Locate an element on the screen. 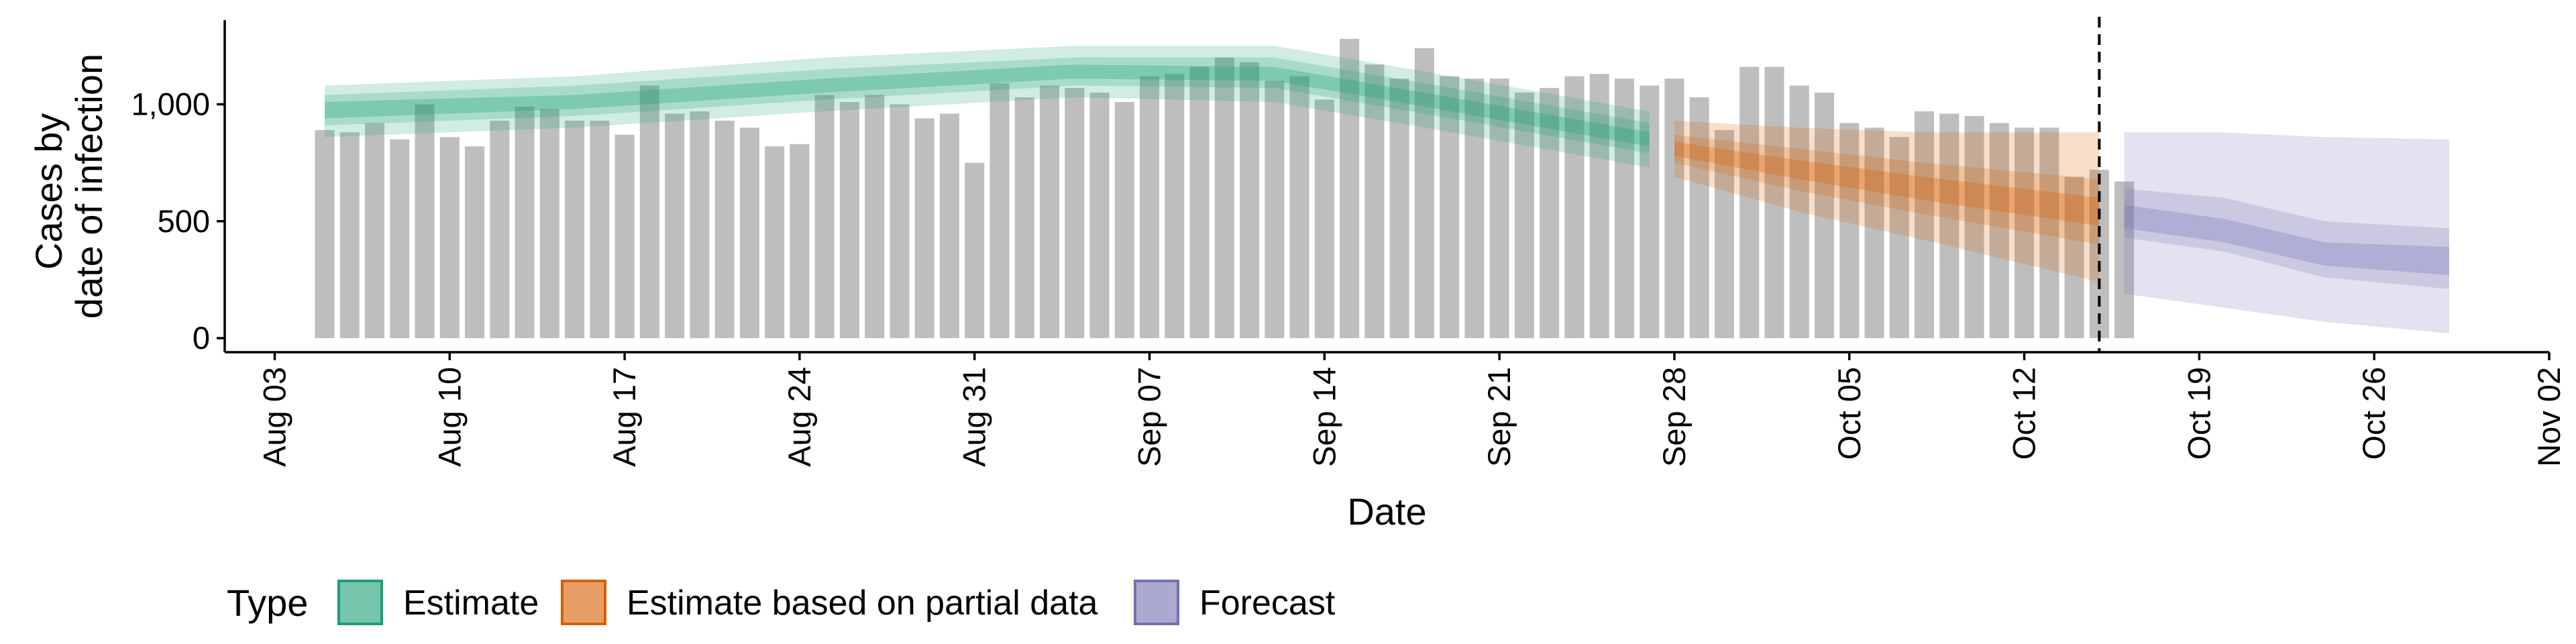  x-tick-label: Nov 02 is located at coordinates (2549, 417).